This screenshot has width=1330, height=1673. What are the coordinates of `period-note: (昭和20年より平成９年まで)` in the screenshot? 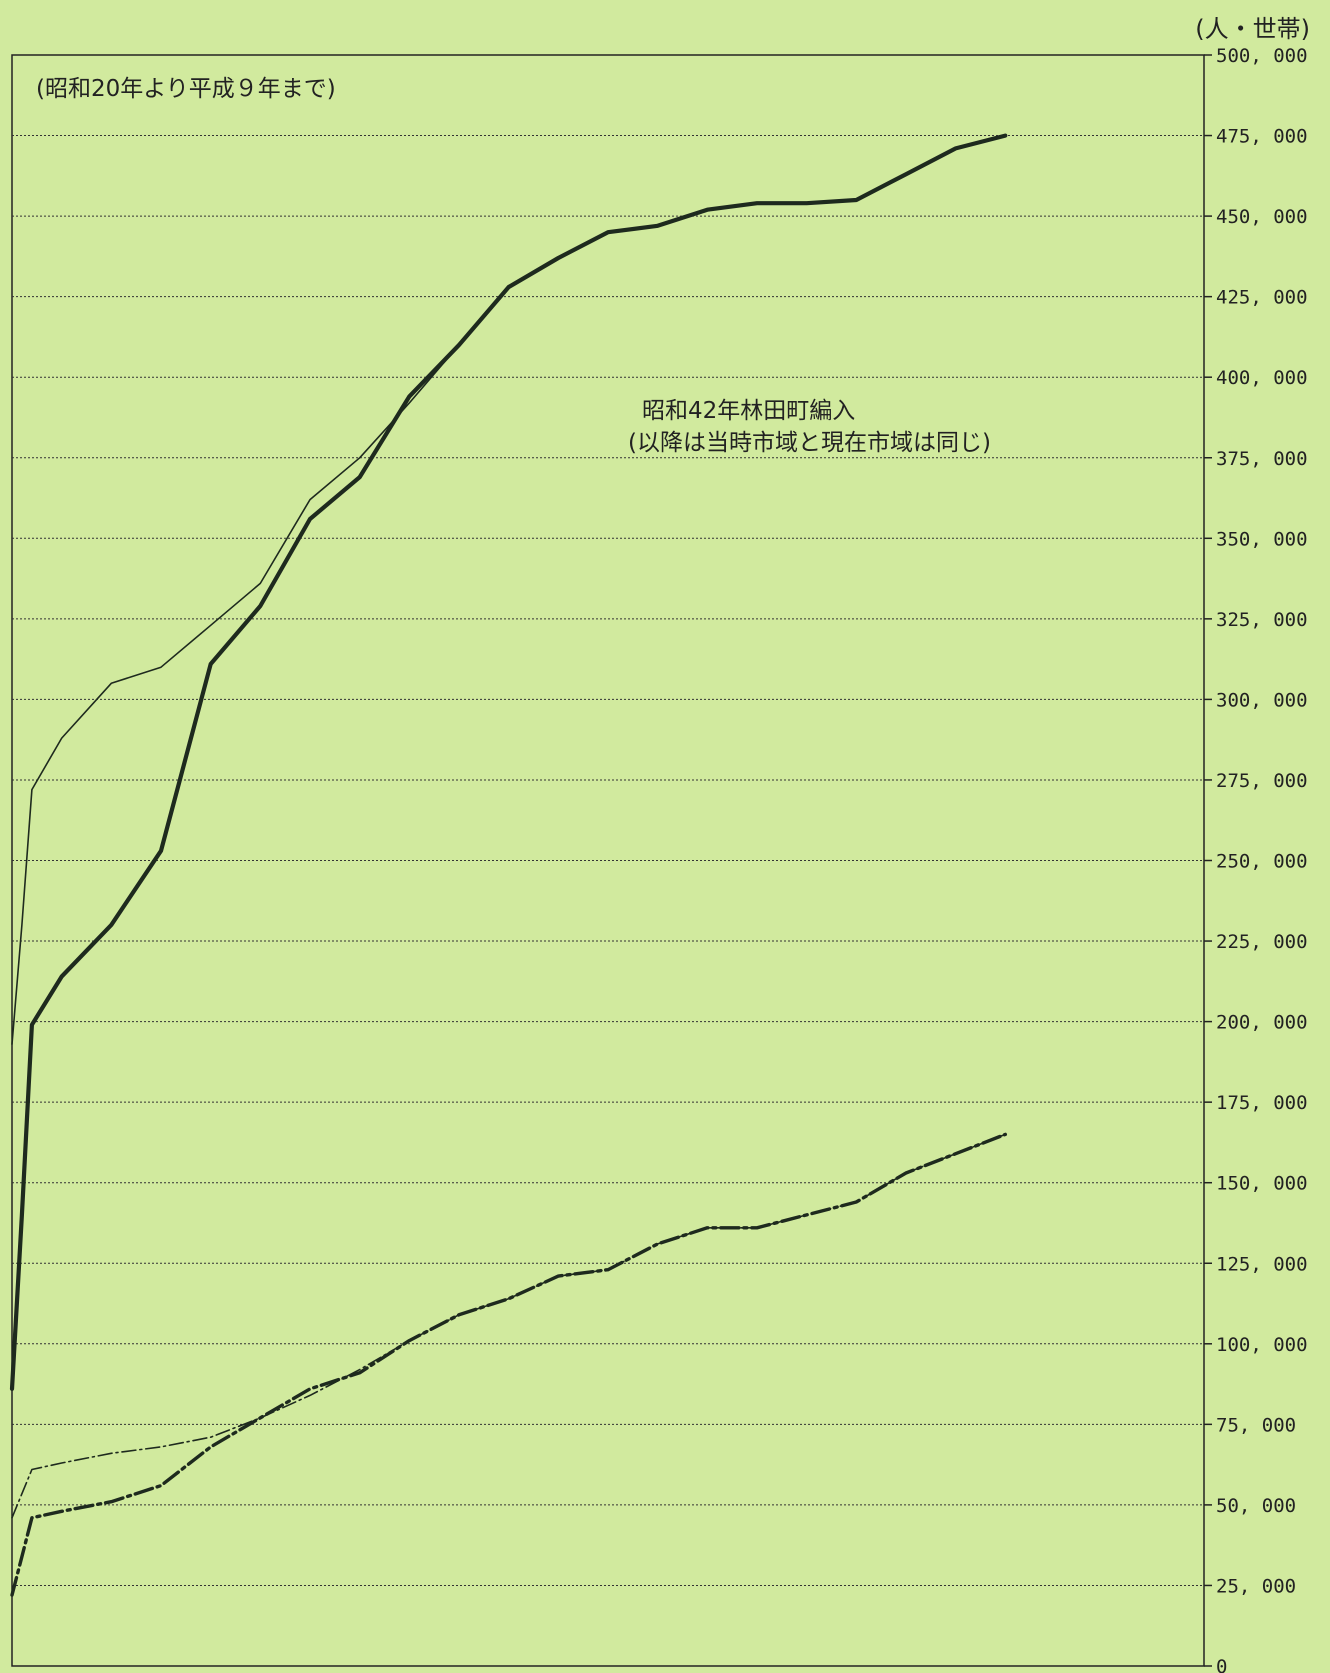 It's located at (186, 89).